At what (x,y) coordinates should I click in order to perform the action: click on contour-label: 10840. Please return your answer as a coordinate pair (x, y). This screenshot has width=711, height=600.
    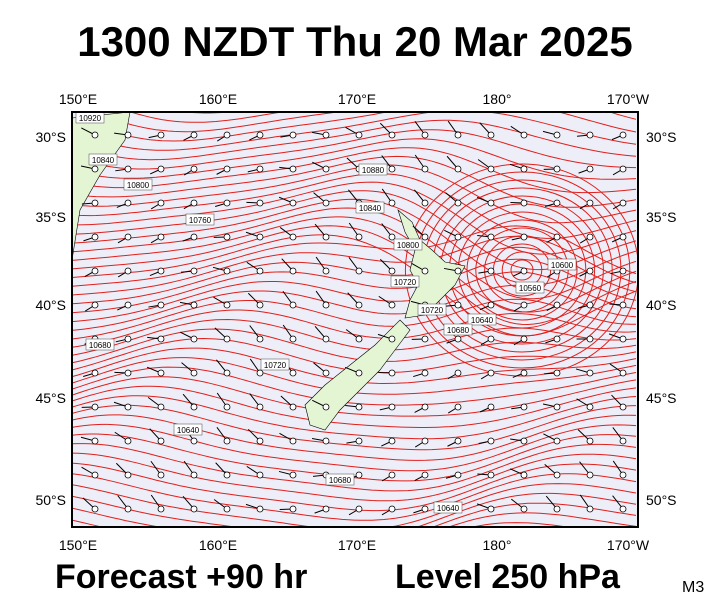
    Looking at the image, I should click on (370, 208).